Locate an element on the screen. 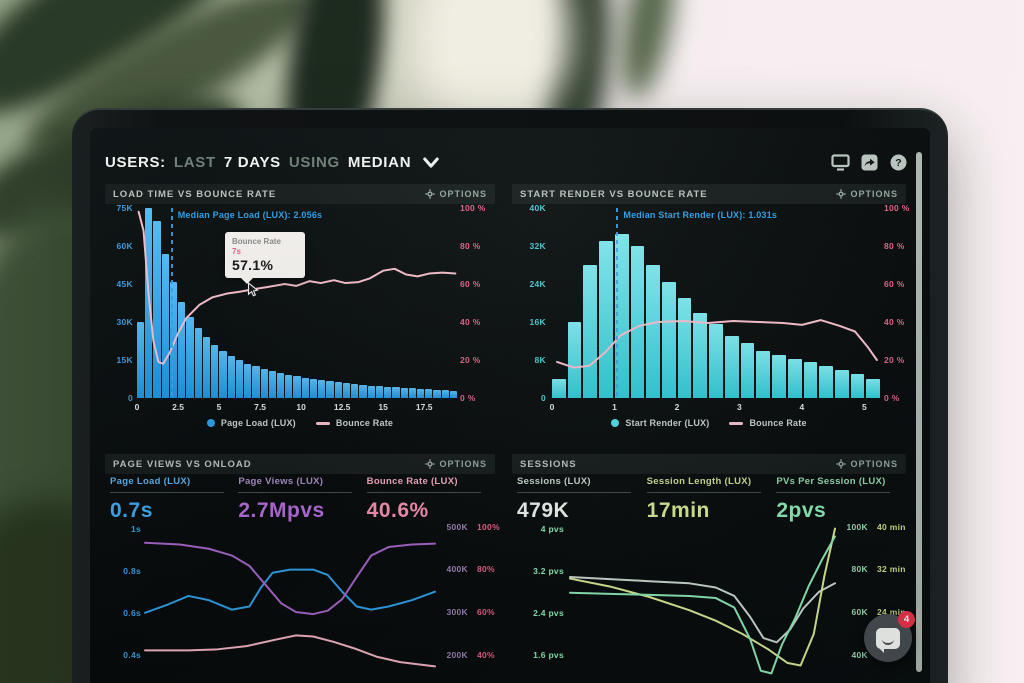 Image resolution: width=1024 pixels, height=683 pixels. x-axis-tick: 5 is located at coordinates (219, 407).